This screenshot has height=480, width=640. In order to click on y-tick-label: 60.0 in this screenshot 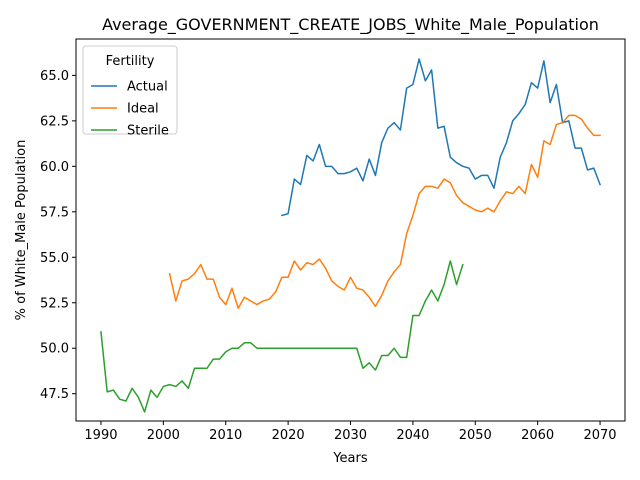, I will do `click(54, 167)`.